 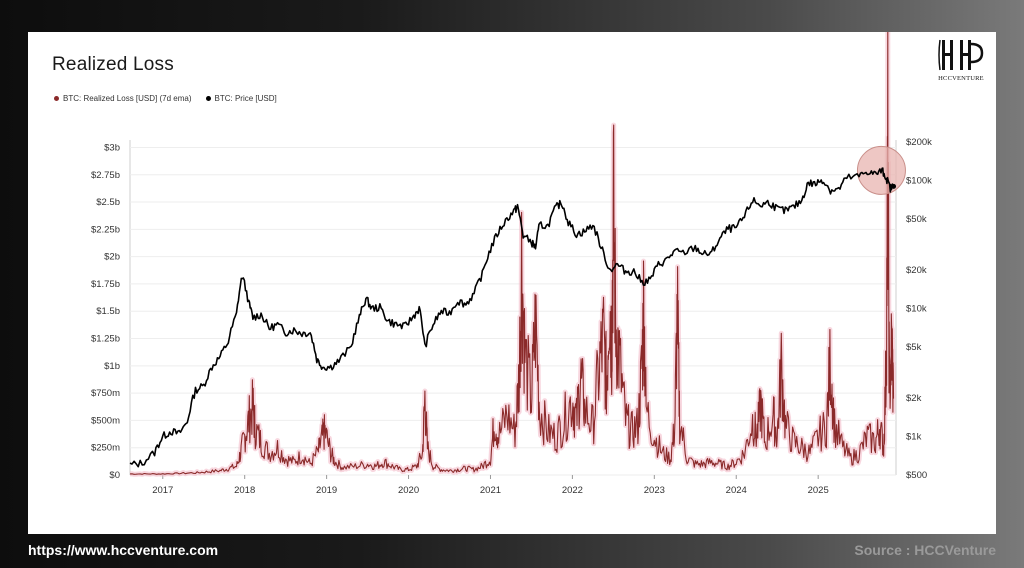 I want to click on x-tick-label: 2025, so click(x=818, y=490).